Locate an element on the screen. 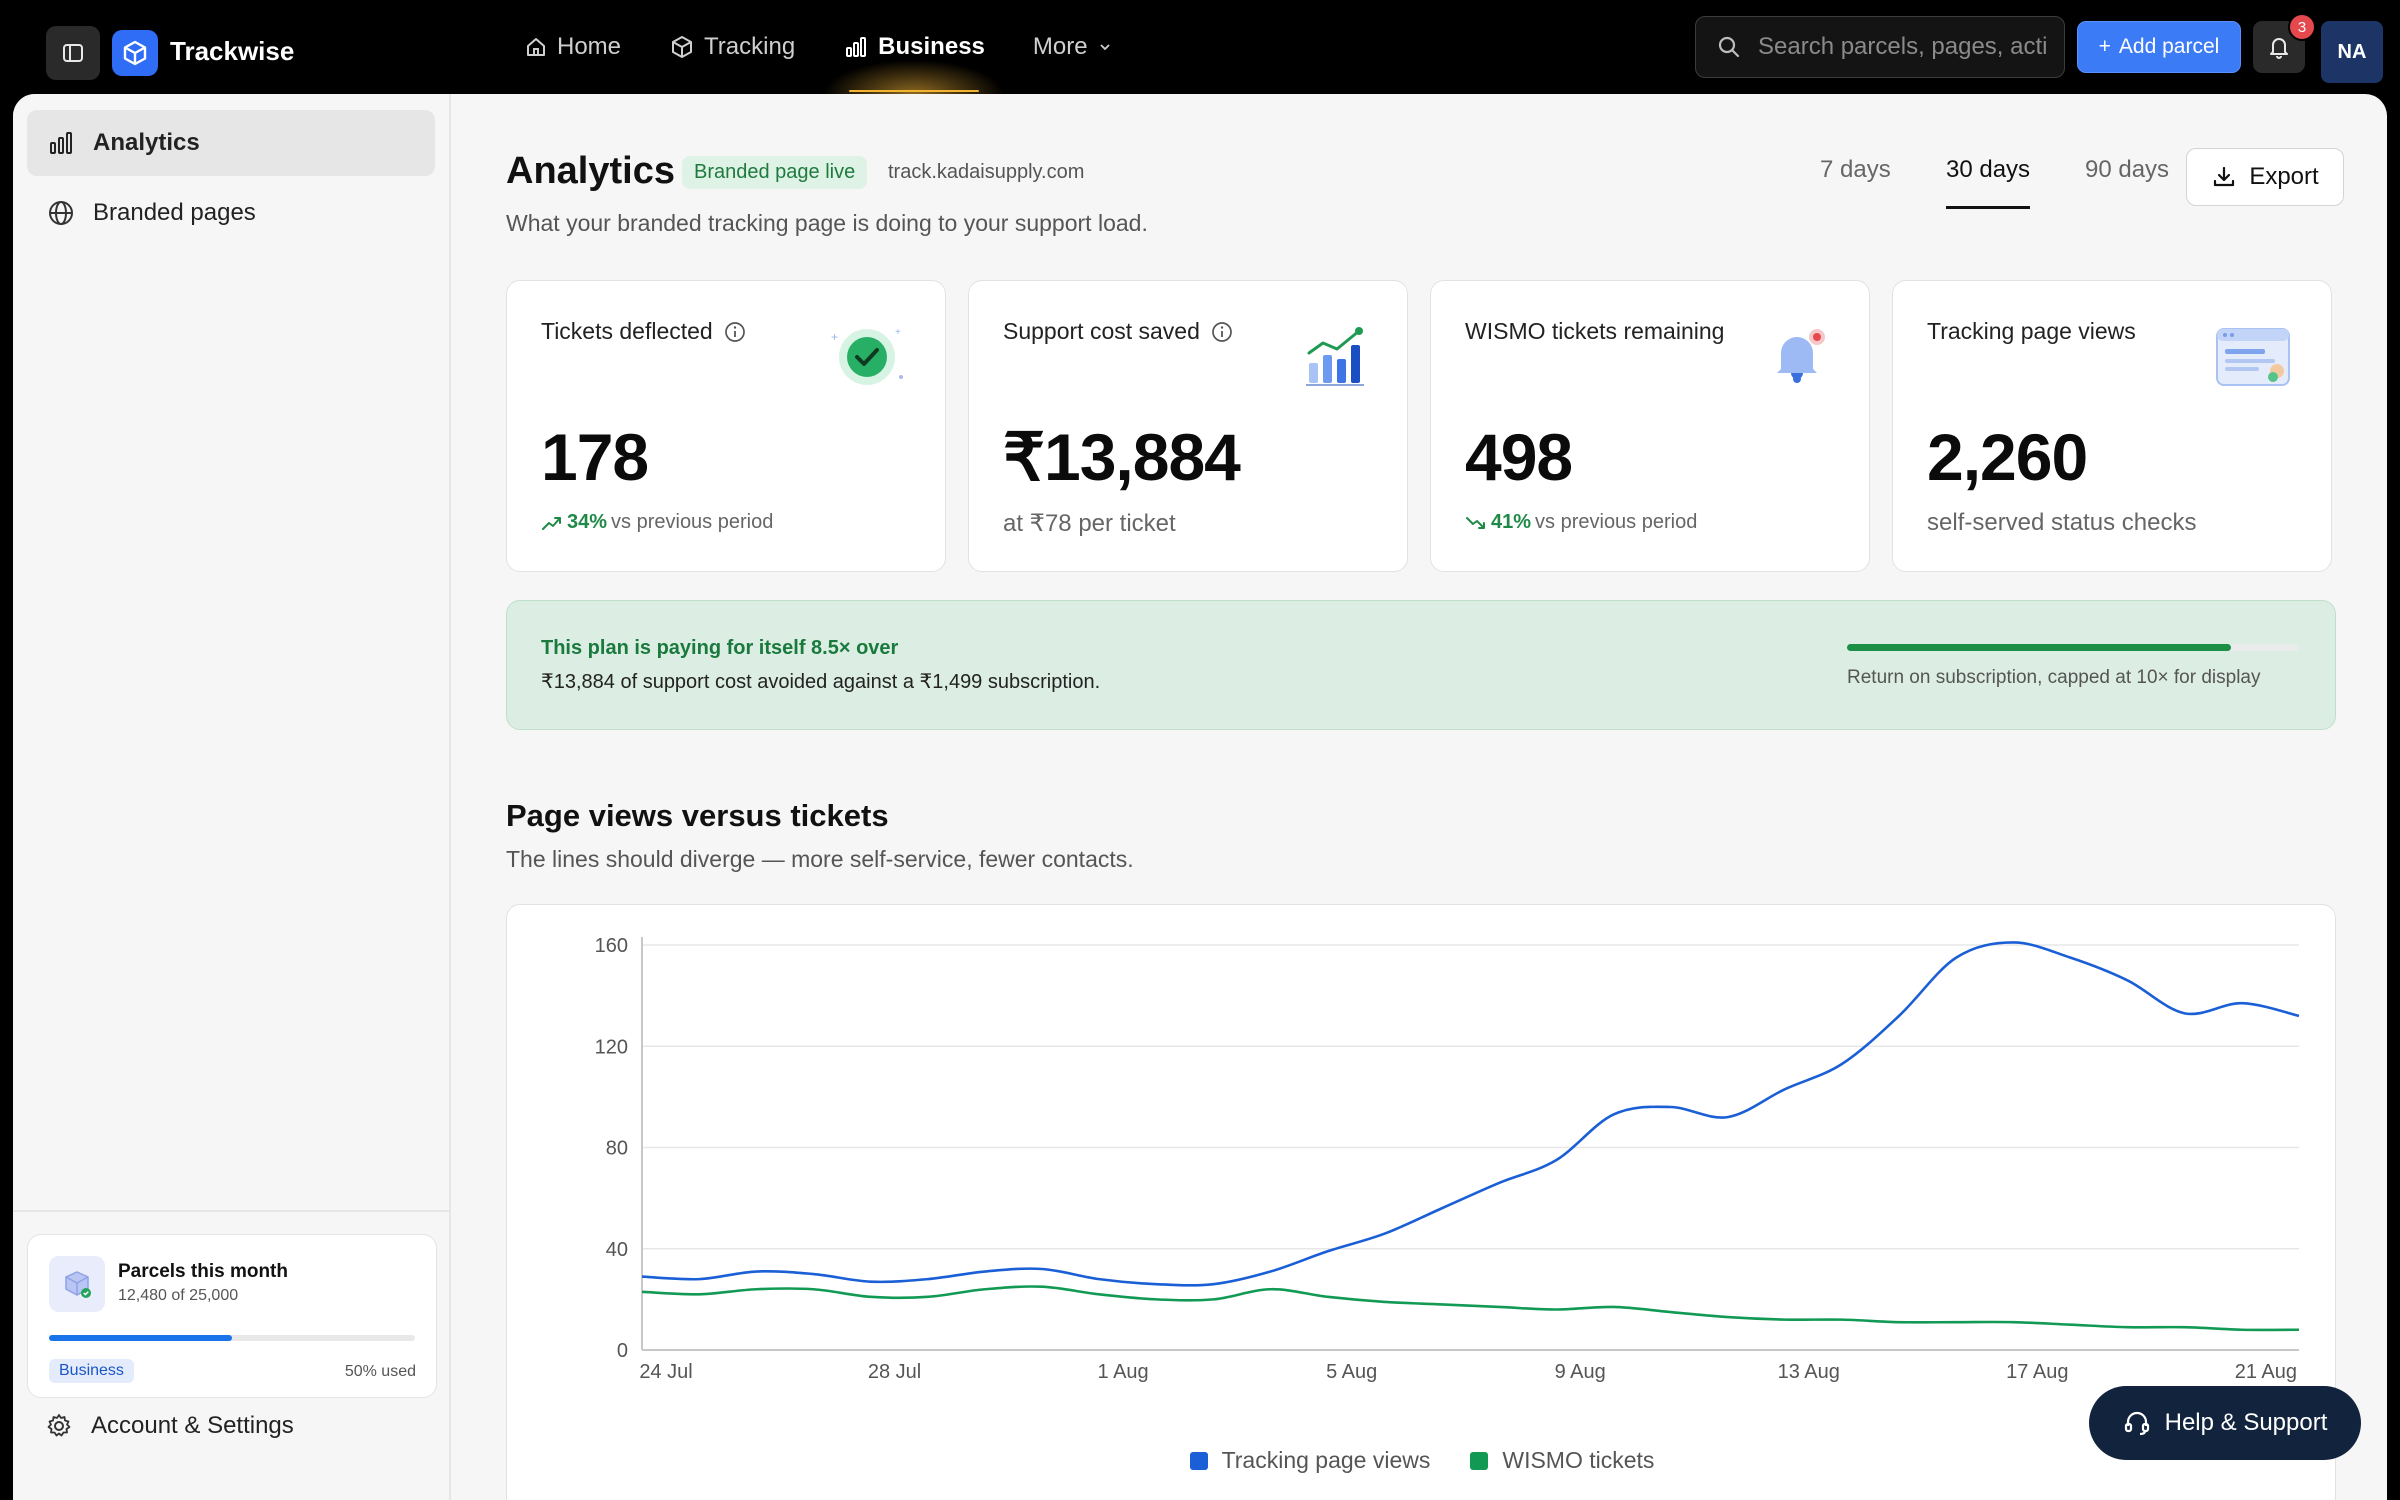  search-box is located at coordinates (1880, 47).